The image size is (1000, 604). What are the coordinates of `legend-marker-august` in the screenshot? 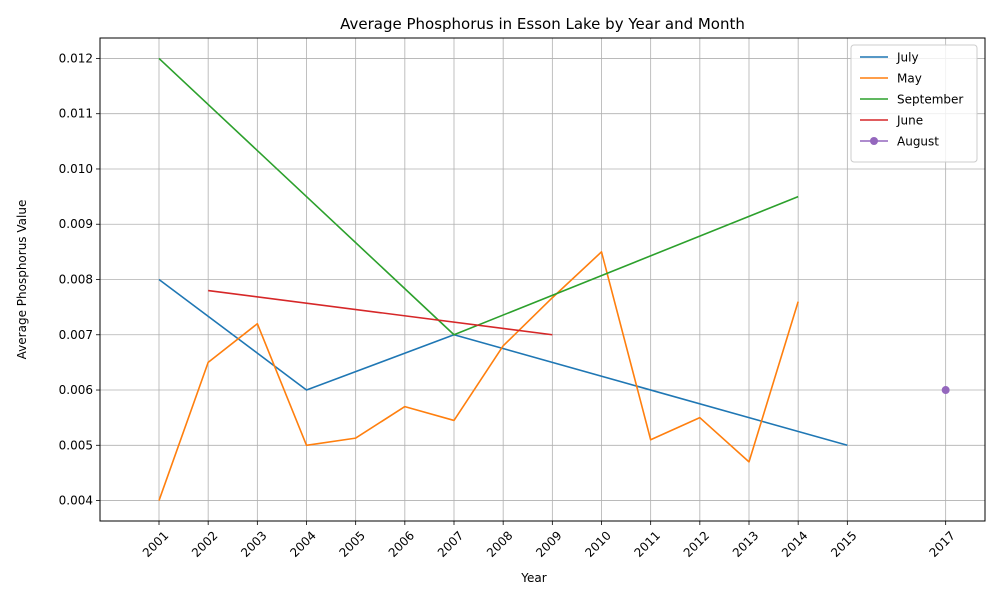 It's located at (874, 141).